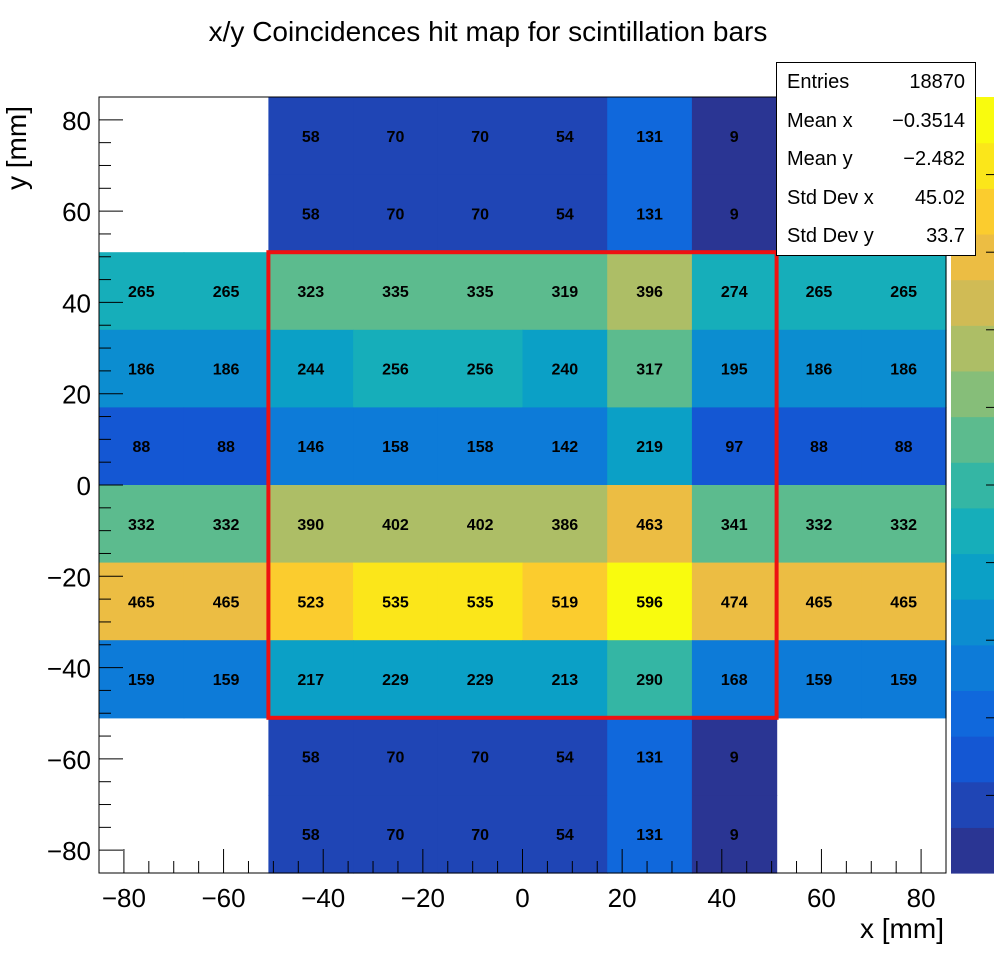 The width and height of the screenshot is (996, 972). Describe the element at coordinates (821, 898) in the screenshot. I see `x-tick-label: 60` at that location.